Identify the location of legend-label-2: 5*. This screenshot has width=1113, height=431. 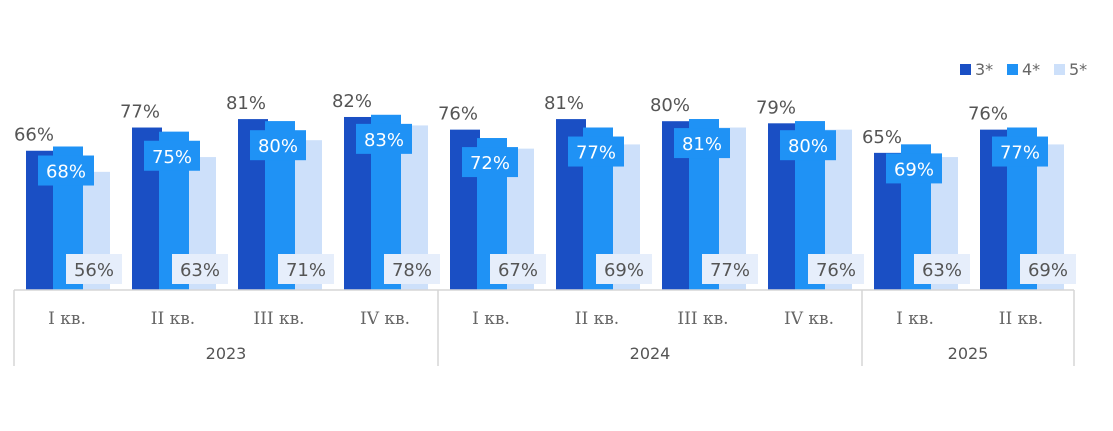
(1078, 69).